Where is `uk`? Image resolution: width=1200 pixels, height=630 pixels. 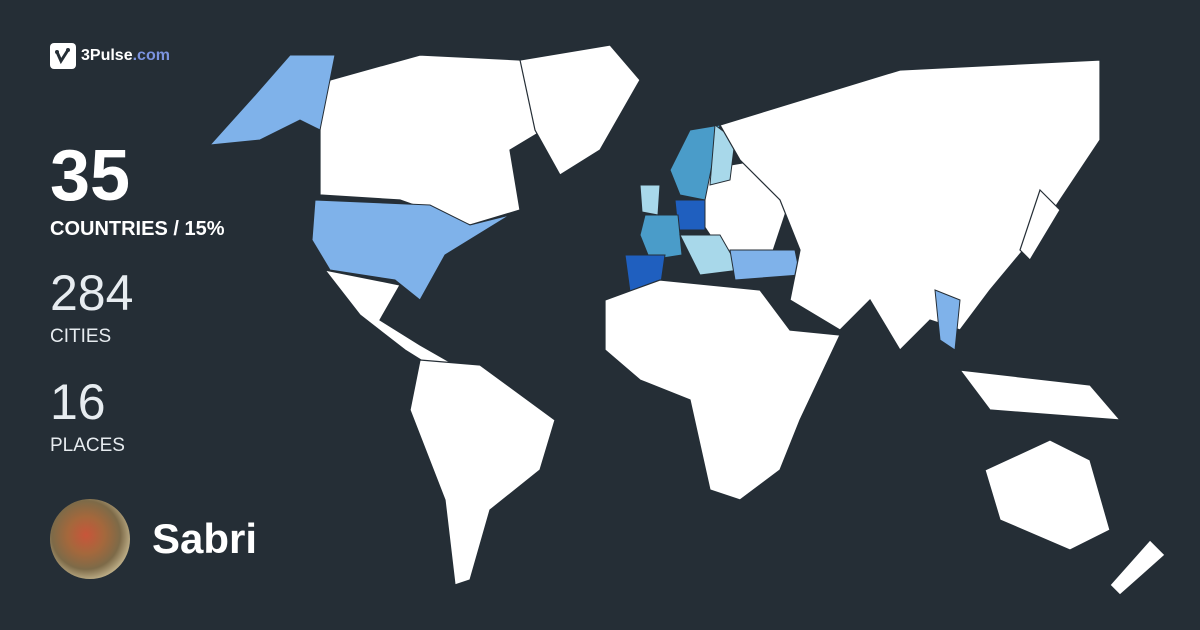 uk is located at coordinates (650, 200).